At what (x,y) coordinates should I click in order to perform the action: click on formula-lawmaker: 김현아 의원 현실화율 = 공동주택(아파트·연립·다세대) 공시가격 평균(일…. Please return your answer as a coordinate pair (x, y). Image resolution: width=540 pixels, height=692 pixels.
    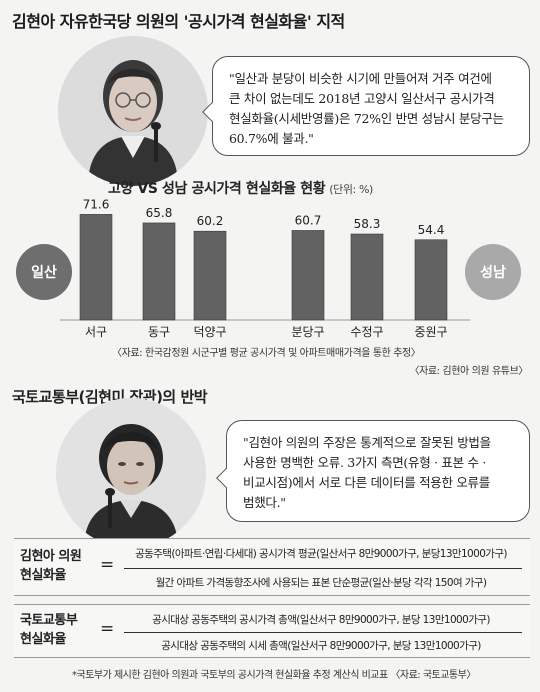
    Looking at the image, I should click on (272, 567).